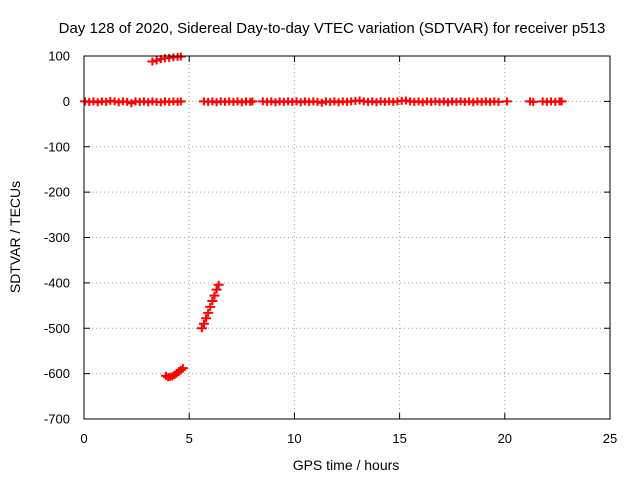 The height and width of the screenshot is (480, 640). Describe the element at coordinates (15, 237) in the screenshot. I see `y-axis-label: SDTVAR / TECUs` at that location.